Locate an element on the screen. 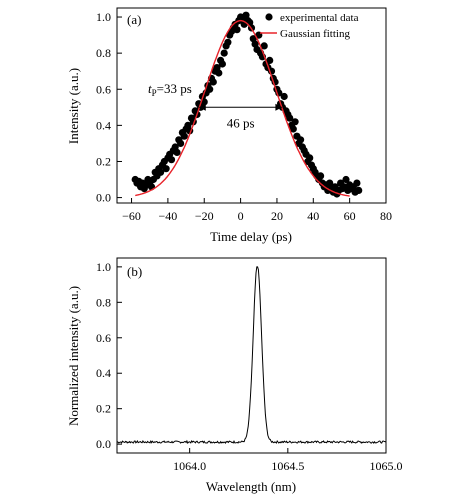 The image size is (474, 501). a-ytick-label: 0.6 is located at coordinates (103, 89).